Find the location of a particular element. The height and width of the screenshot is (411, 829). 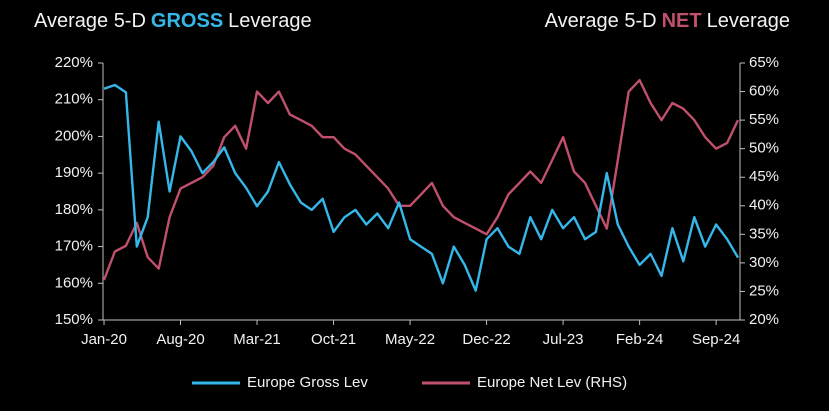

title-left: Average 5-D GROSS Leverage is located at coordinates (173, 21).